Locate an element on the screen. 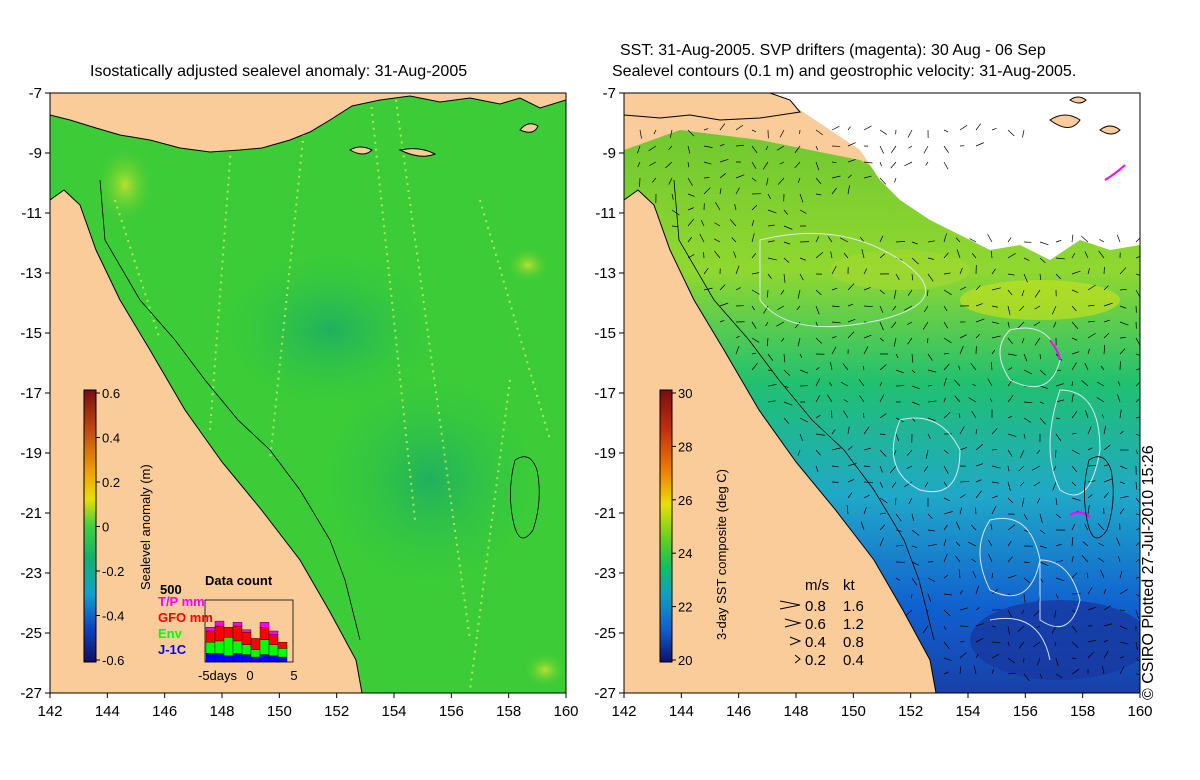 Image resolution: width=1200 pixels, height=780 pixels. colorbar-tick-label: -0.2 is located at coordinates (113, 571).